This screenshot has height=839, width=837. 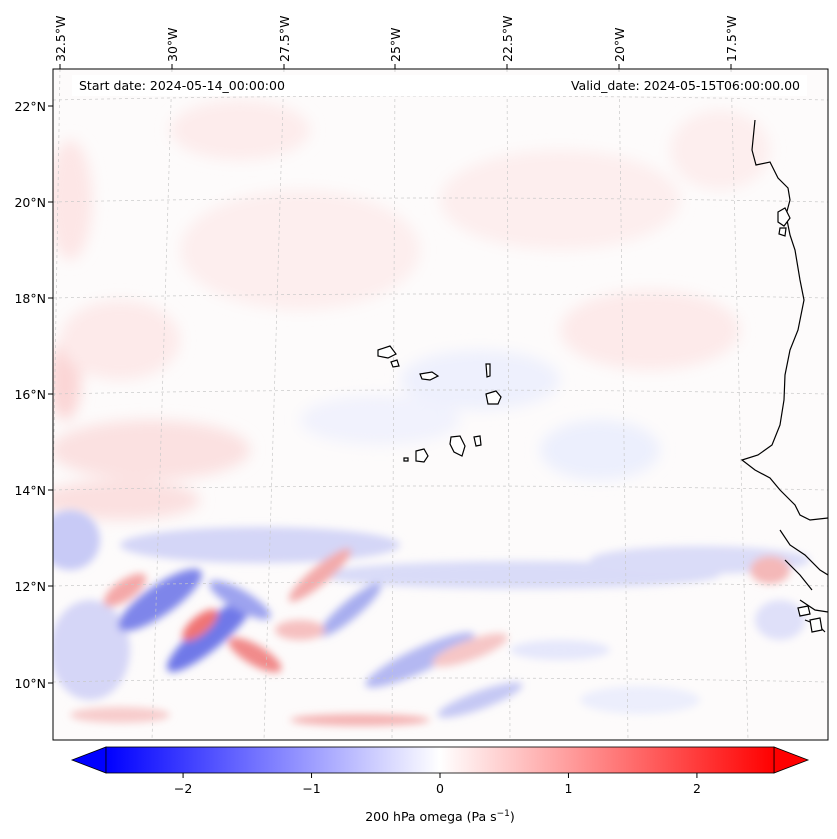 I want to click on lat-label-12n: 12°N, so click(x=30, y=586).